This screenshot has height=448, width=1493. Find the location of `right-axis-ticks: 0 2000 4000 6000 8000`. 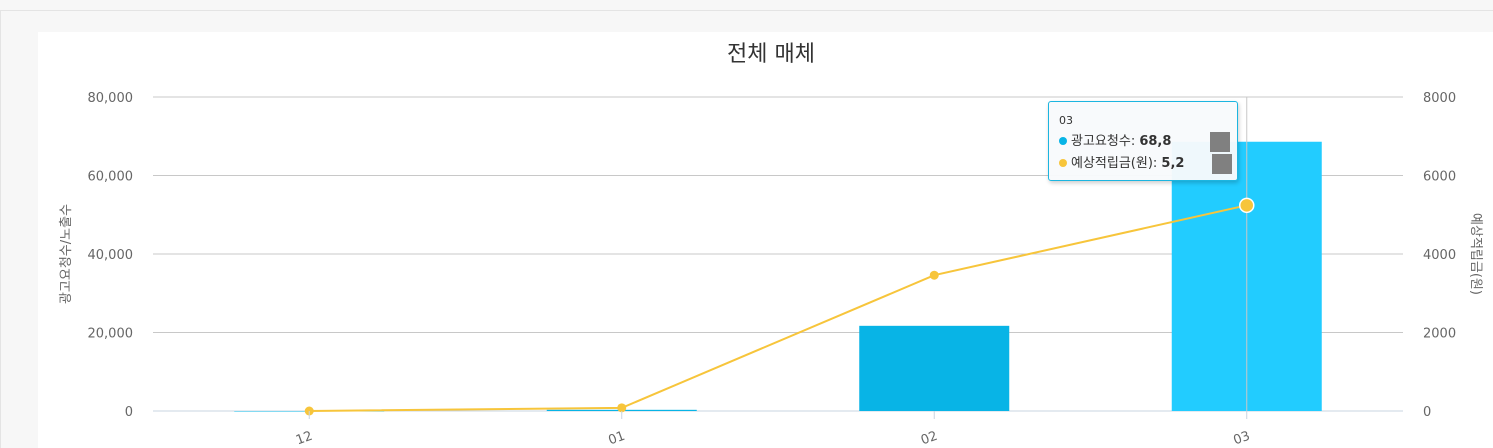

right-axis-ticks: 0 2000 4000 6000 8000 is located at coordinates (1439, 255).